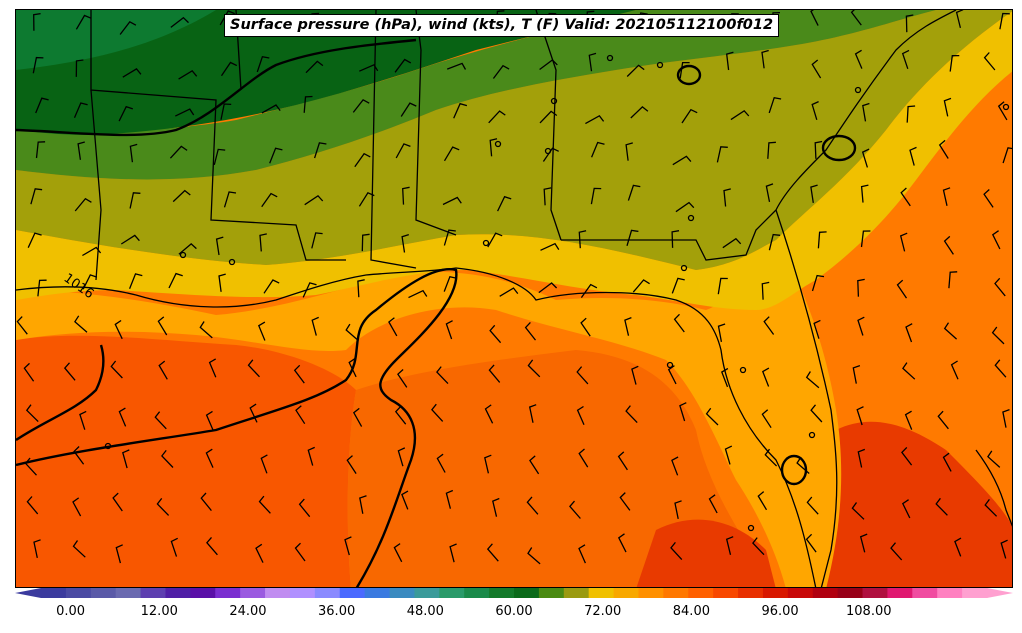 The width and height of the screenshot is (1022, 633). What do you see at coordinates (159, 611) in the screenshot?
I see `colorbar-tick-label: 12.00` at bounding box center [159, 611].